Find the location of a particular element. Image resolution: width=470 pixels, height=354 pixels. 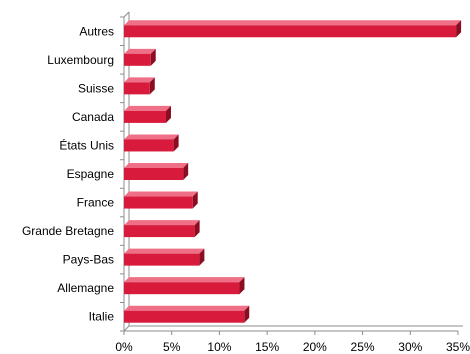

category-label-pays-bas: Pays-Bas is located at coordinates (88, 260).